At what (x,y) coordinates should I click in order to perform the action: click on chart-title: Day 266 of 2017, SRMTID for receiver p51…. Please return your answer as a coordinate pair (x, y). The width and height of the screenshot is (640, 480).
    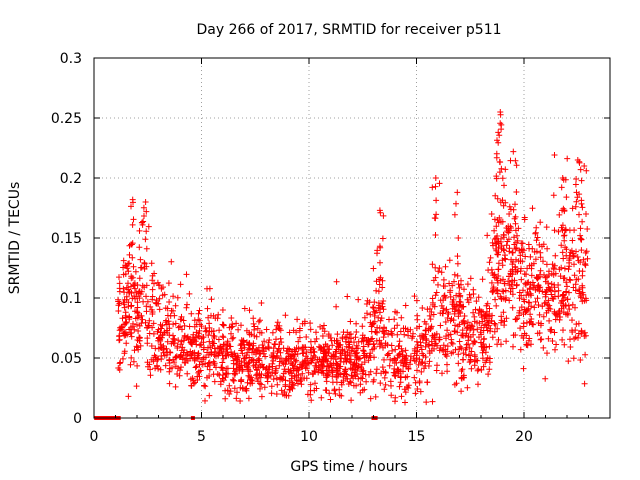
    Looking at the image, I should click on (348, 30).